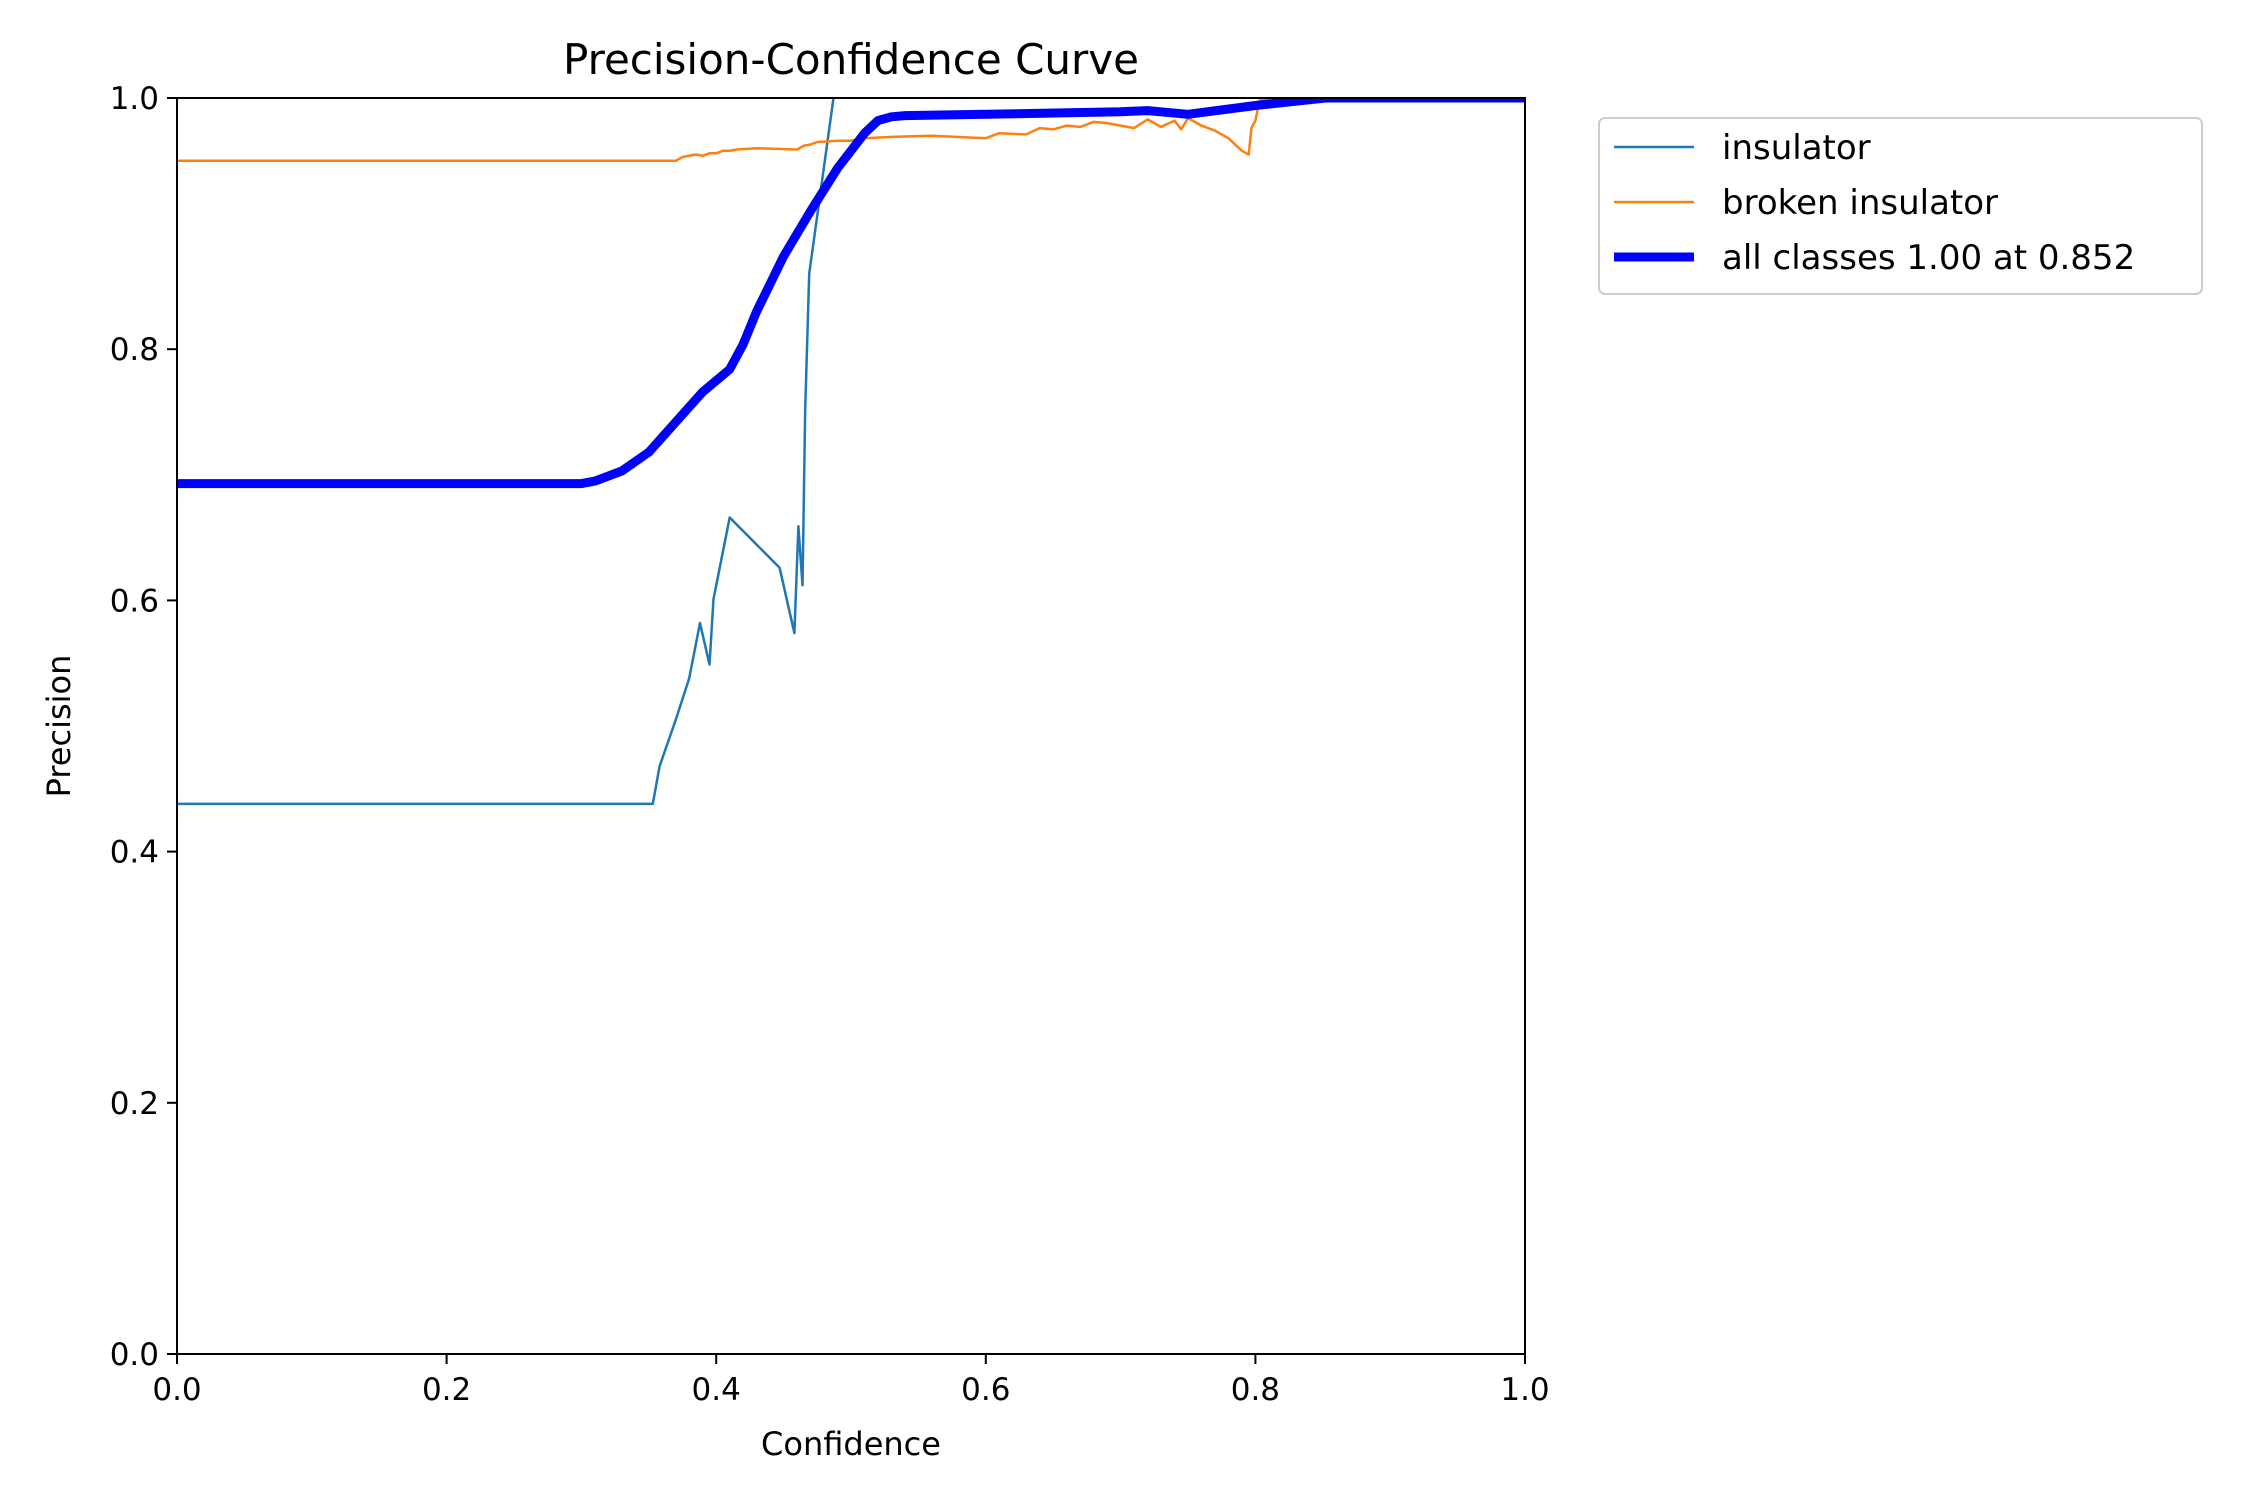  I want to click on y-tick-label: 0.6, so click(134, 601).